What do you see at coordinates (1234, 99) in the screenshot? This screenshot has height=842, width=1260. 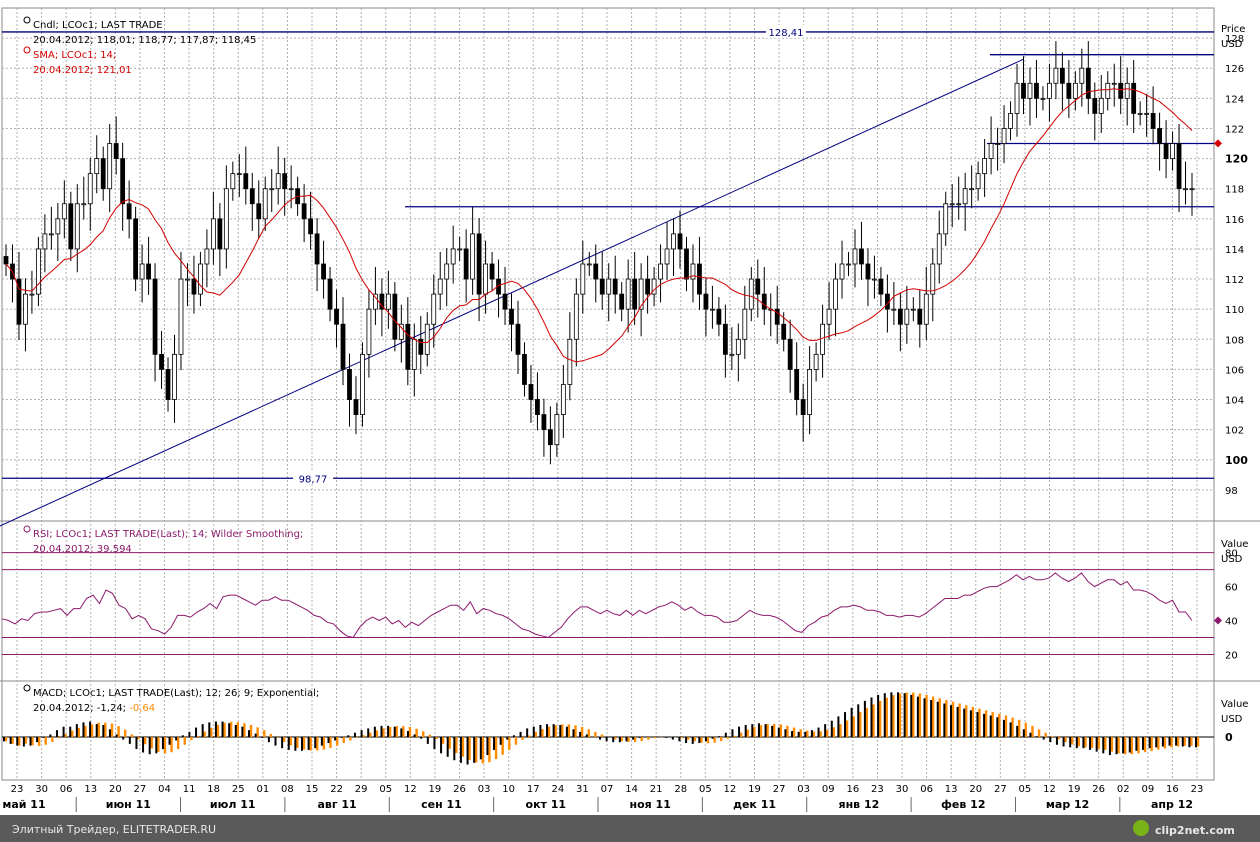 I see `price-tick-label: 124` at bounding box center [1234, 99].